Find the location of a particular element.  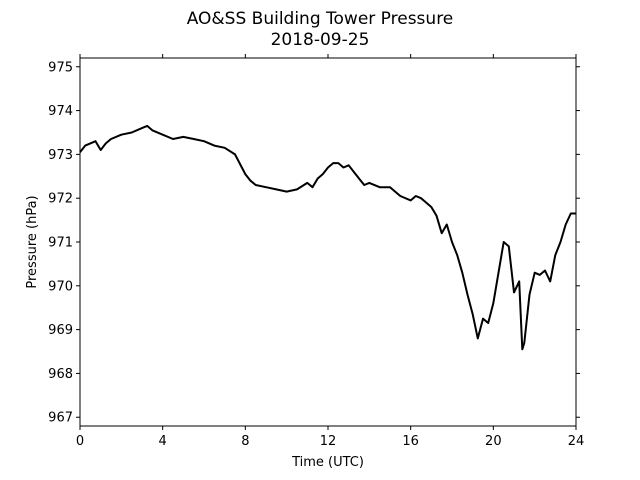

y-axis-label: Pressure (hPa) is located at coordinates (32, 241).